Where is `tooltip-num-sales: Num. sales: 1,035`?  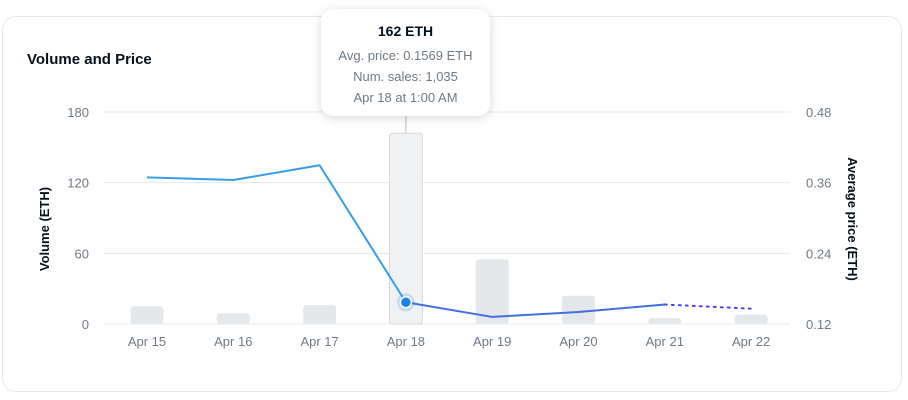
tooltip-num-sales: Num. sales: 1,035 is located at coordinates (405, 76).